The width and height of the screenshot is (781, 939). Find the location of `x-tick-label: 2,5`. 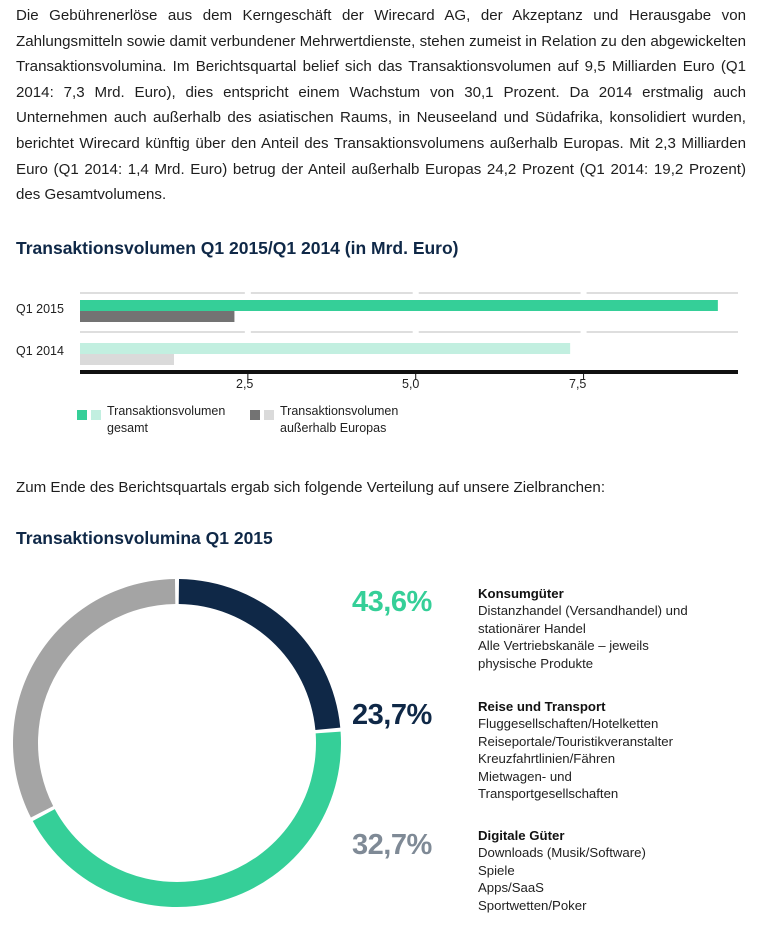

x-tick-label: 2,5 is located at coordinates (245, 384).